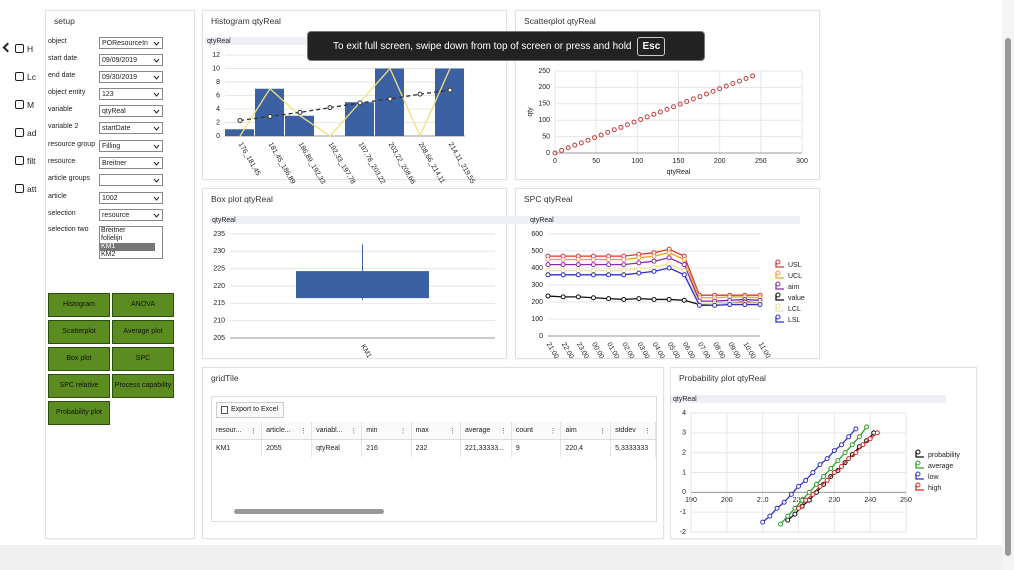  I want to click on nav-label: filt, so click(31, 161).